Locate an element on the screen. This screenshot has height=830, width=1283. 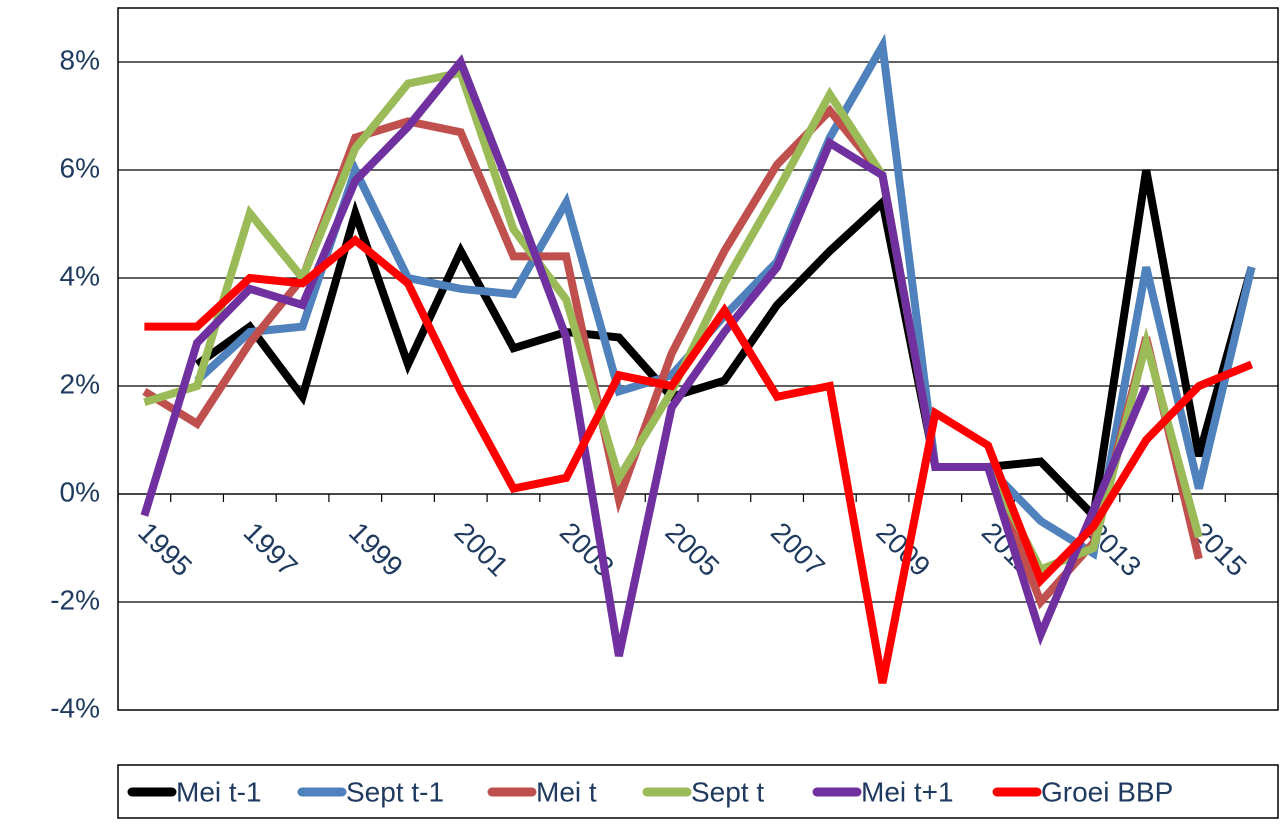
y-tick-label: 8% is located at coordinates (80, 59).